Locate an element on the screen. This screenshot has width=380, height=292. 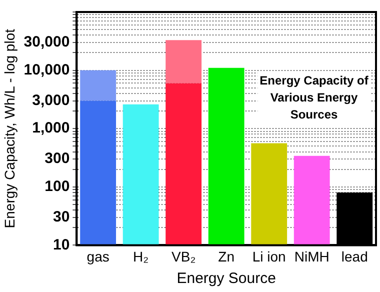
x-tick-label: lead is located at coordinates (354, 256).